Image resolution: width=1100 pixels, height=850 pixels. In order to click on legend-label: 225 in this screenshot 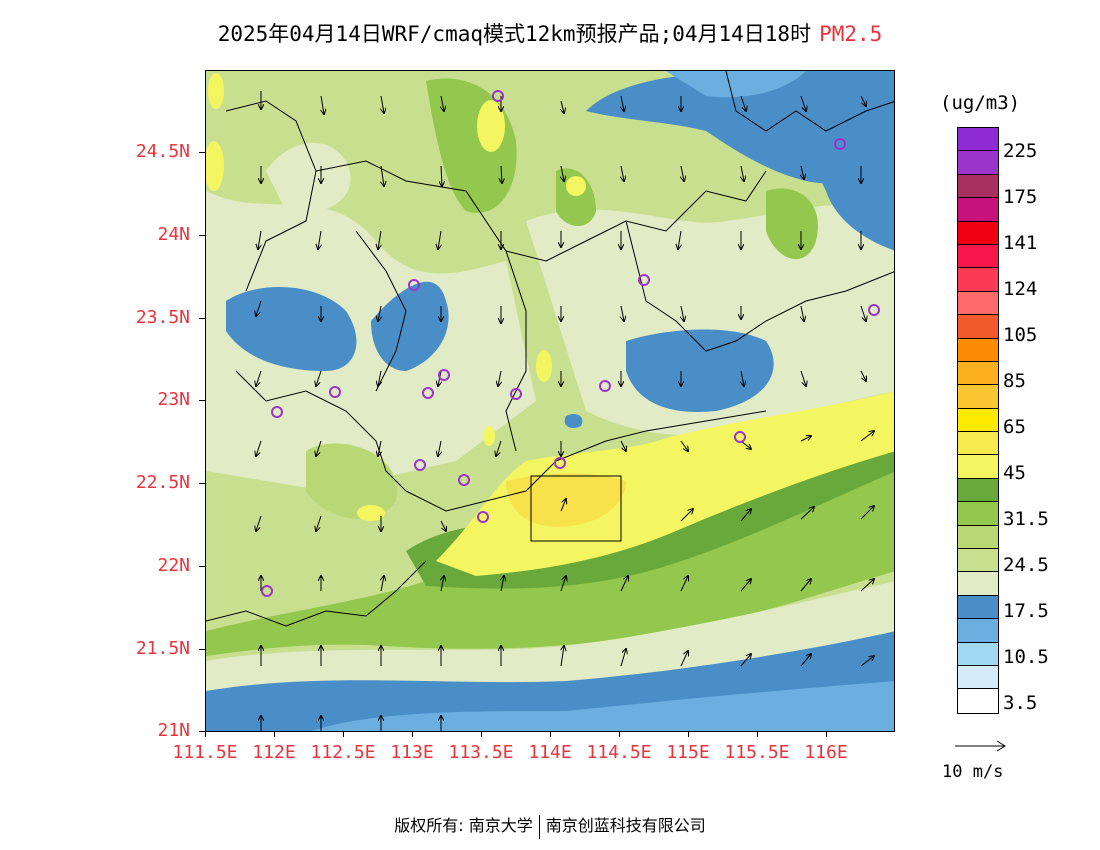, I will do `click(1020, 151)`.